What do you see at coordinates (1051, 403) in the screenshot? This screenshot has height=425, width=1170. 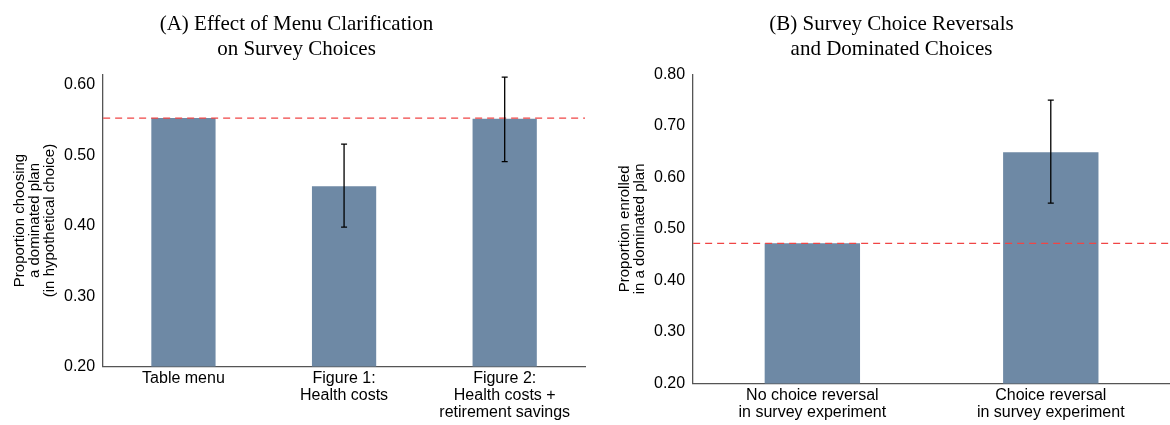 I see `x-tick-label: Choice reversal in survey experiment` at bounding box center [1051, 403].